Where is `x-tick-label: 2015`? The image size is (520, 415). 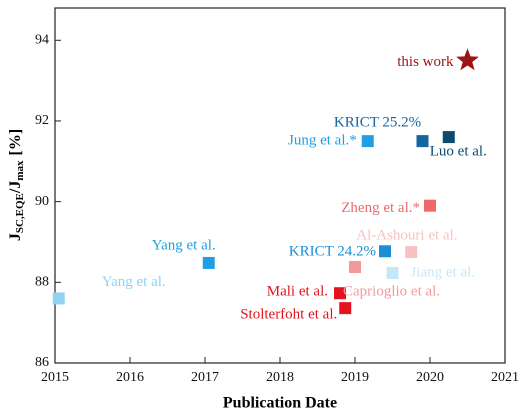
x-tick-label: 2015 is located at coordinates (55, 377).